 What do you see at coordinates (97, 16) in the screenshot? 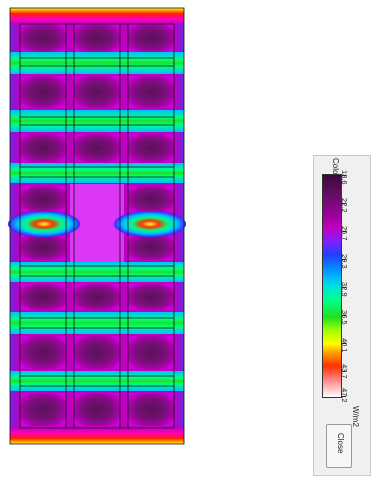
I see `heatmap-top-edge` at bounding box center [97, 16].